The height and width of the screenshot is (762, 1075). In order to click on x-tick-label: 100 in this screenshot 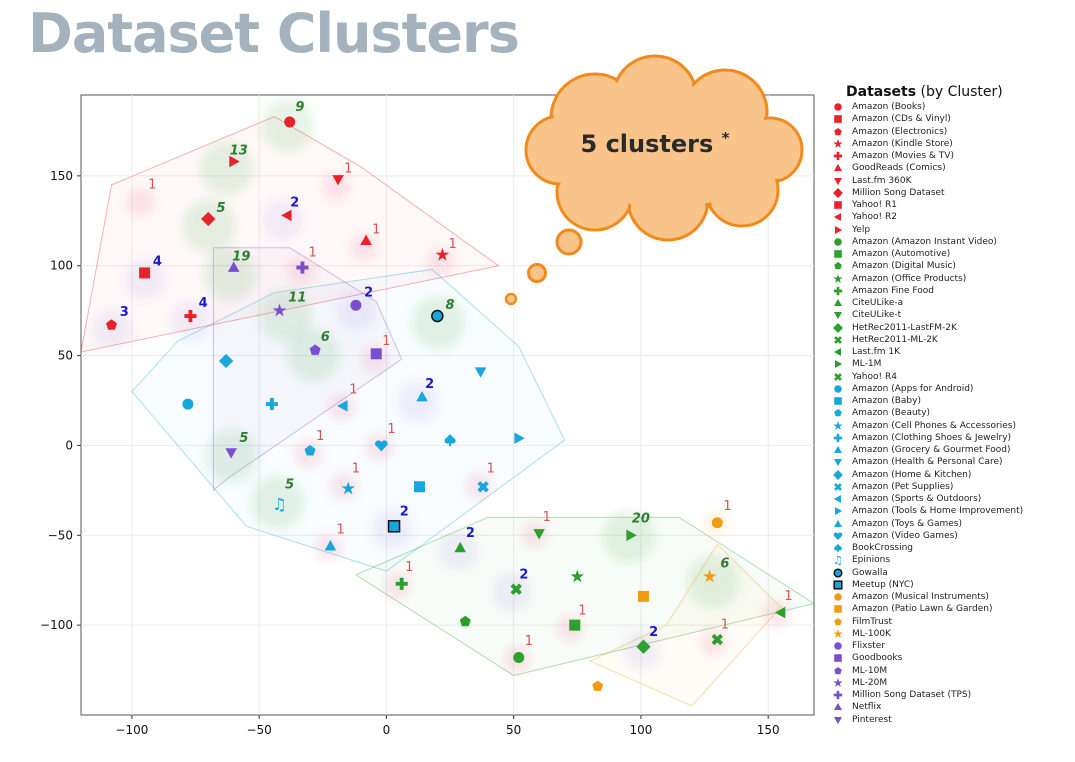, I will do `click(640, 730)`.